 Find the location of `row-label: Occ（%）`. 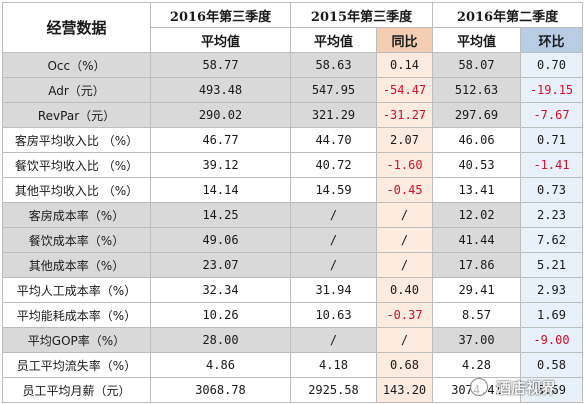

row-label: Occ（%） is located at coordinates (76, 65).